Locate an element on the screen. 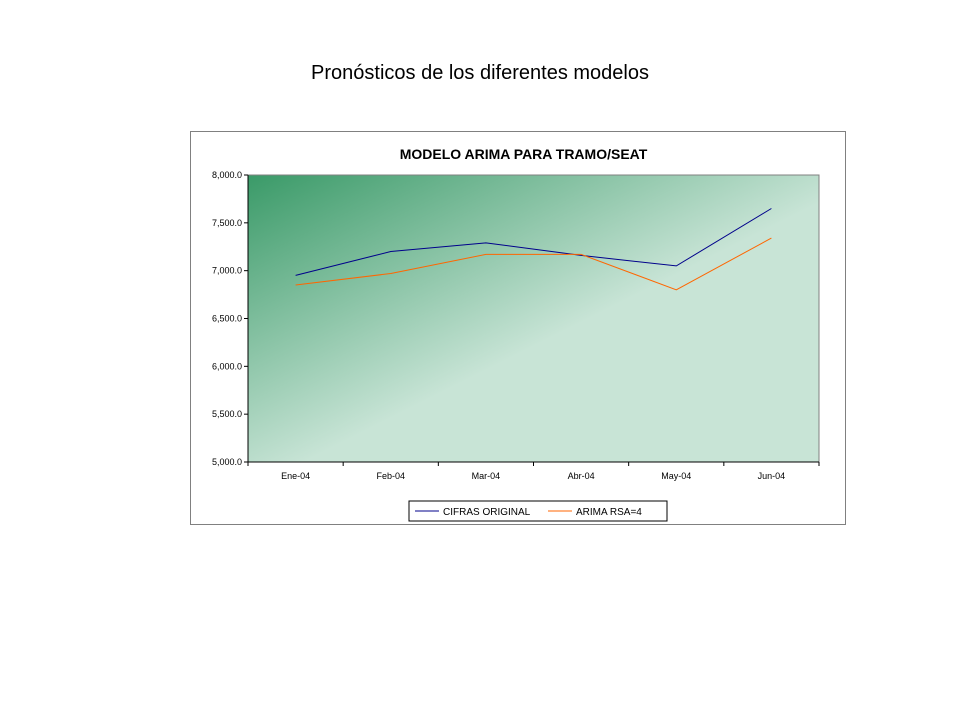 Image resolution: width=960 pixels, height=720 pixels. x-tick-label: May-04 is located at coordinates (676, 476).